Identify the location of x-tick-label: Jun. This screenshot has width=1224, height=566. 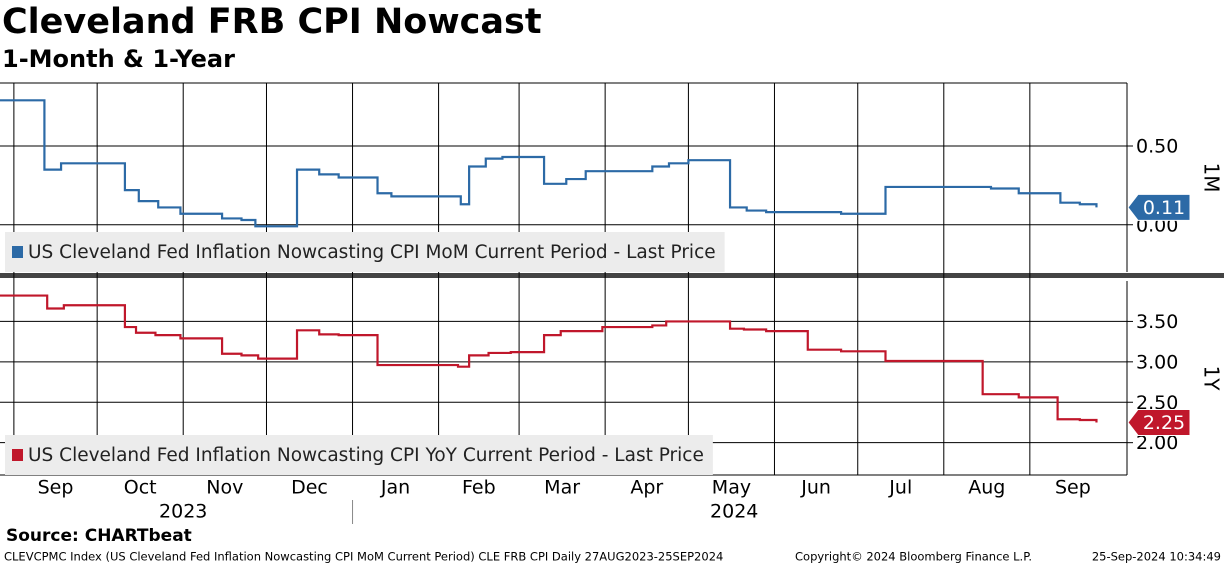
(815, 488).